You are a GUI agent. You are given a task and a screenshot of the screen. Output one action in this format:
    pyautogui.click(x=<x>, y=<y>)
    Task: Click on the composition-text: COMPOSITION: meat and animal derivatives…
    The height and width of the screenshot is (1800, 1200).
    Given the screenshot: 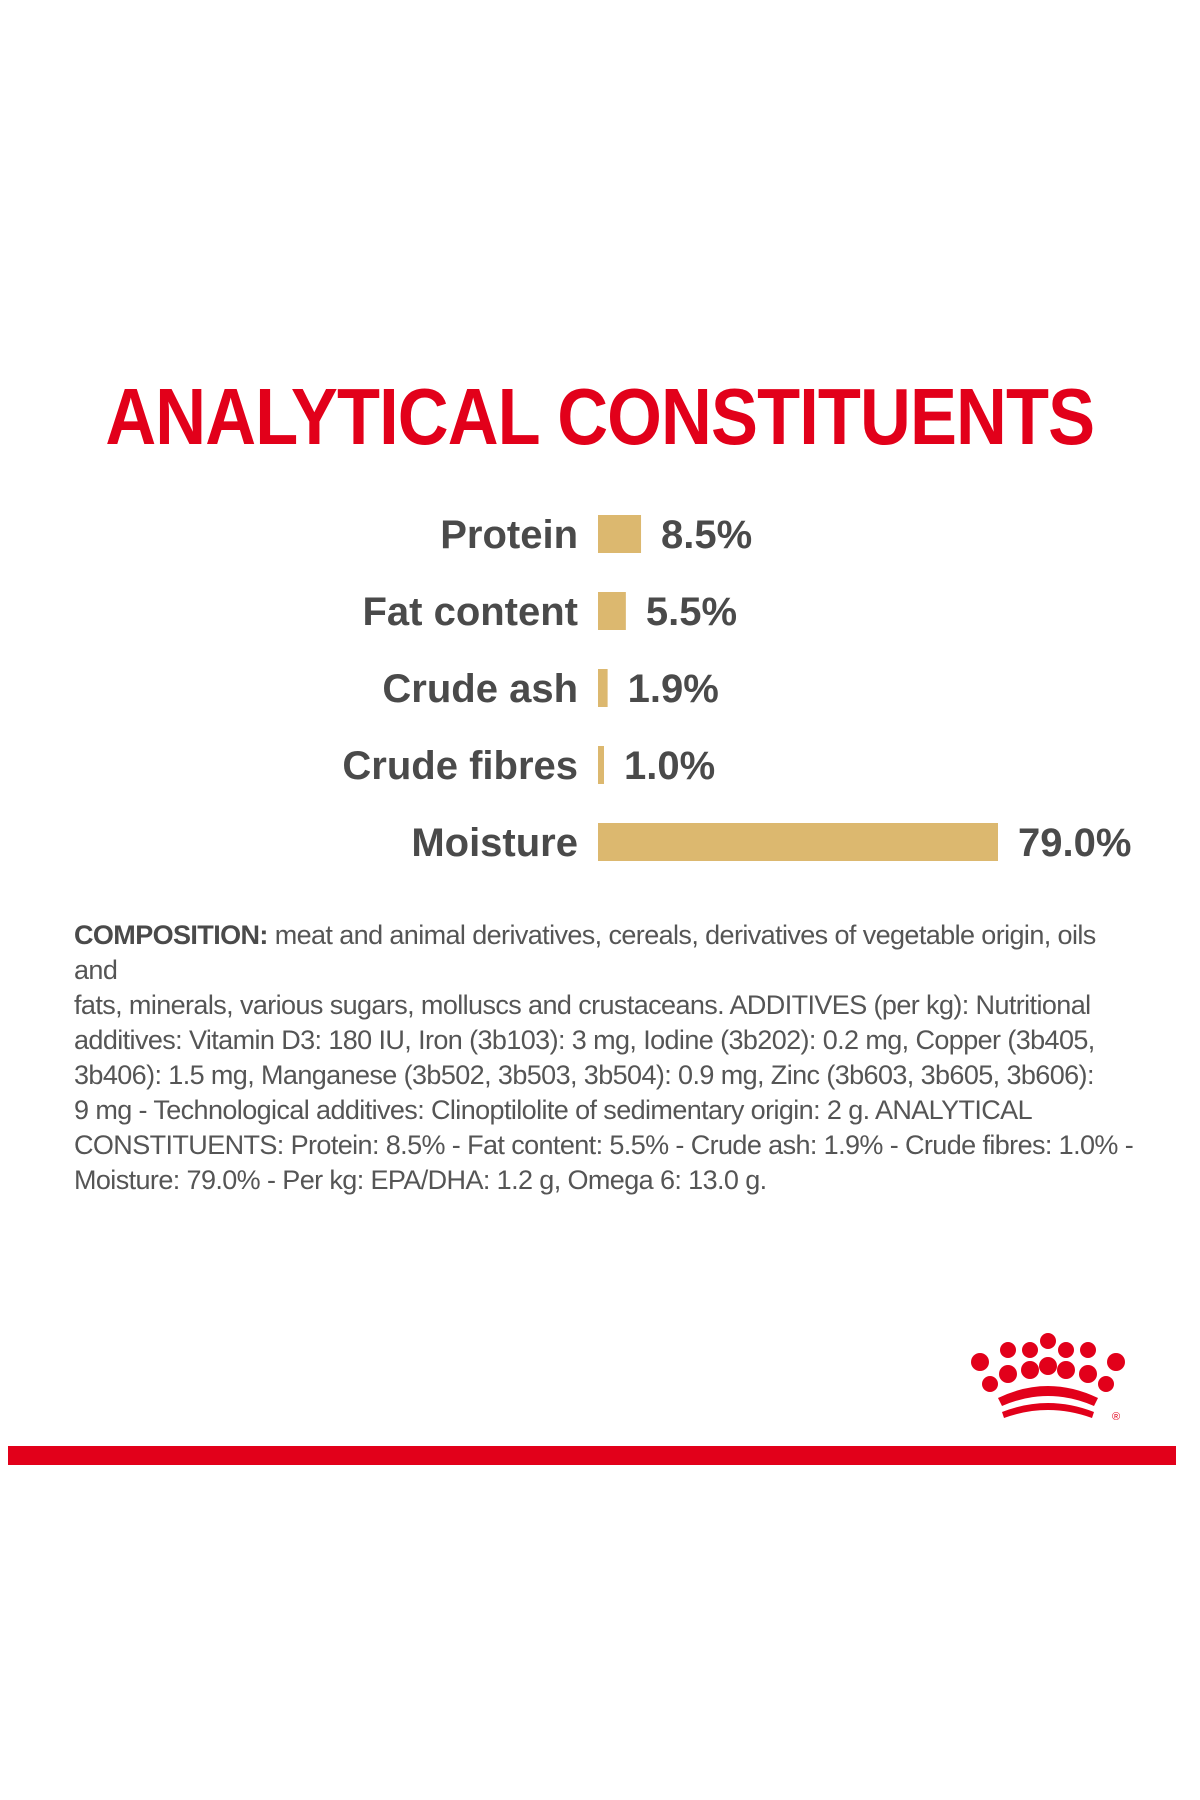 What is the action you would take?
    pyautogui.click(x=604, y=1058)
    